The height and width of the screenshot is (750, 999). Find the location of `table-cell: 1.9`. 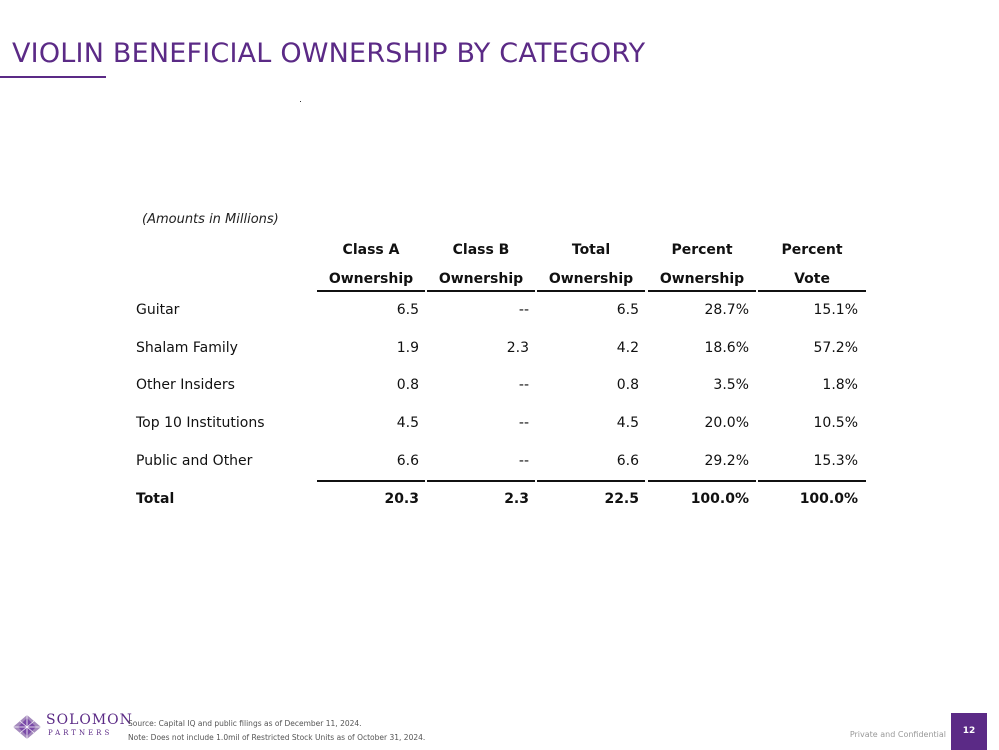

table-cell: 1.9 is located at coordinates (407, 348).